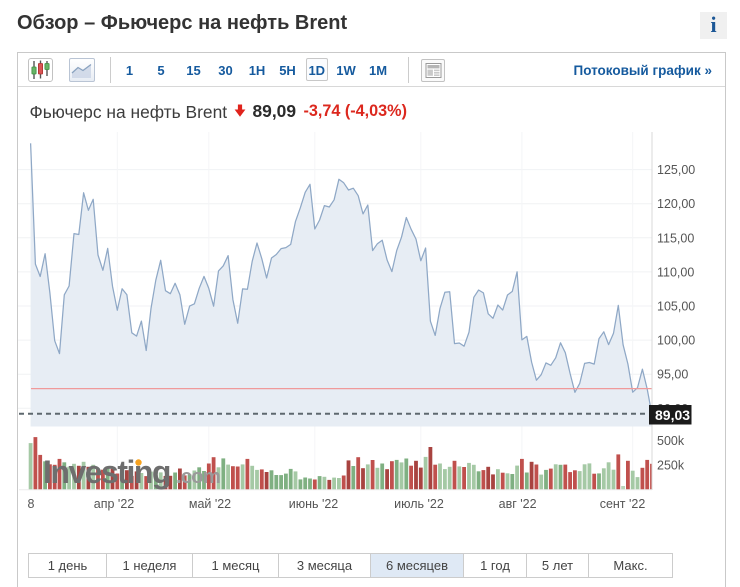 This screenshot has width=740, height=587. Describe the element at coordinates (623, 504) in the screenshot. I see `svg-text: сент '22` at that location.